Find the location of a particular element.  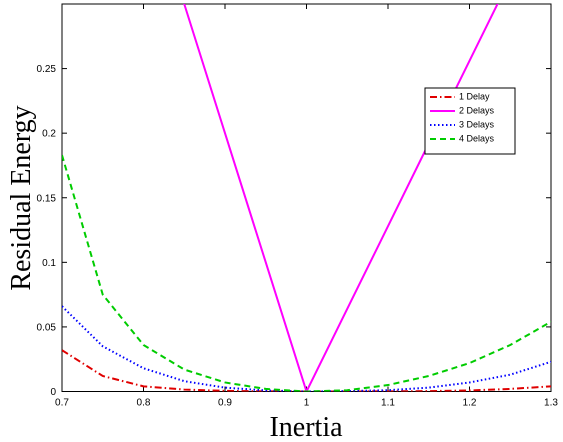

legend-label: 2 Delays is located at coordinates (477, 110).